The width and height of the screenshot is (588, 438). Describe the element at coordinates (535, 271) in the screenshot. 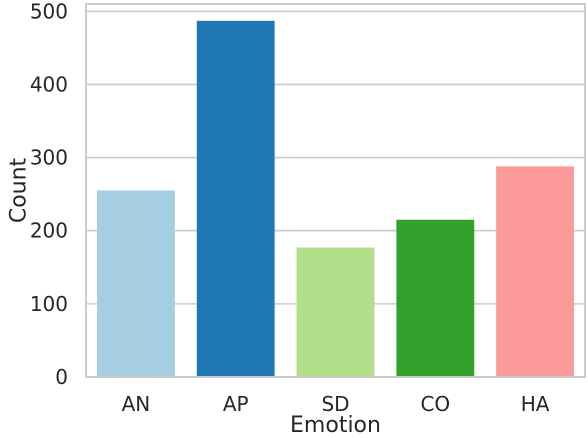

I see `bar-ha` at that location.